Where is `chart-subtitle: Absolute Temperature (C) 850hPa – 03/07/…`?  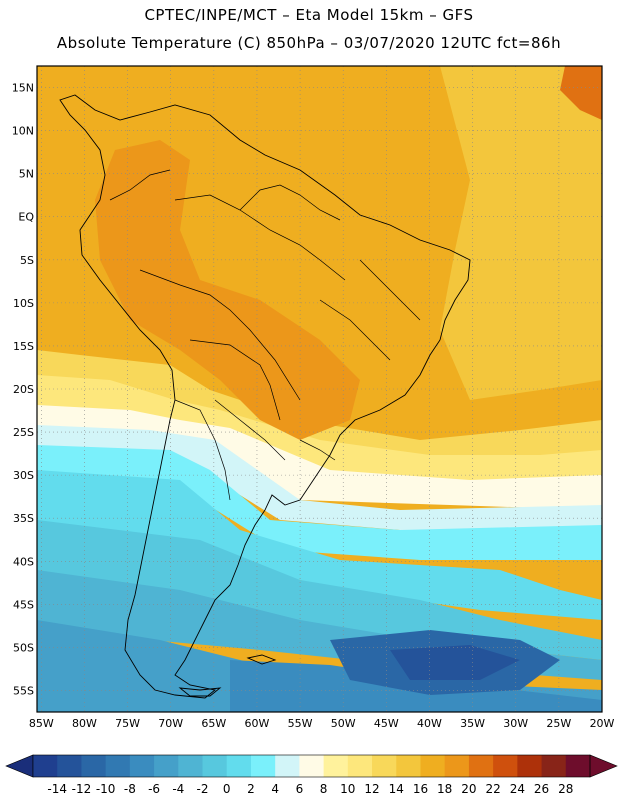
chart-subtitle: Absolute Temperature (C) 850hPa – 03/07/… is located at coordinates (309, 43).